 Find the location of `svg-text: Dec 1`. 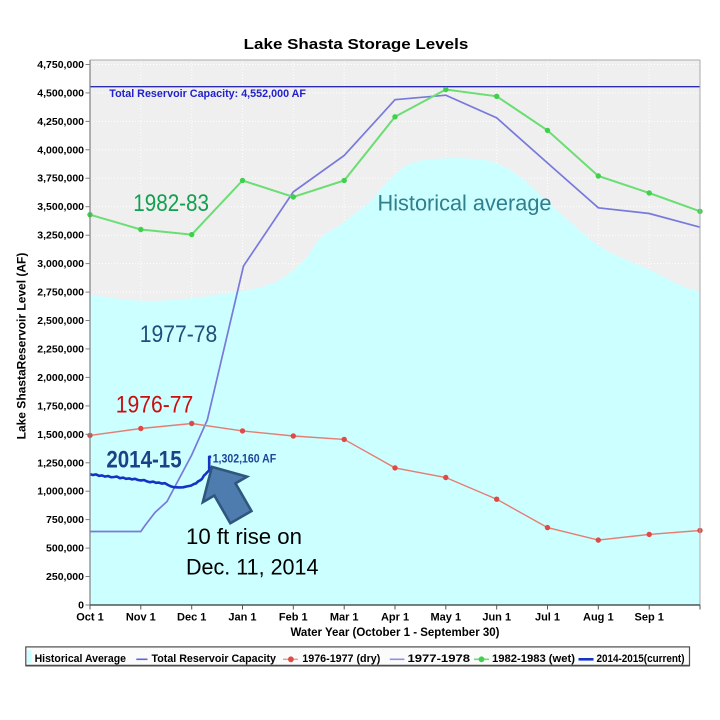

svg-text: Dec 1 is located at coordinates (191, 618).